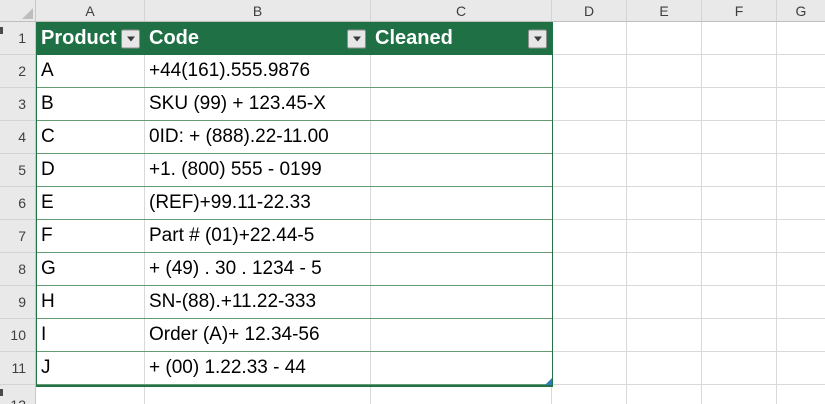  I want to click on cell-b5-code: +1. (800) 555 - 0199, so click(258, 170).